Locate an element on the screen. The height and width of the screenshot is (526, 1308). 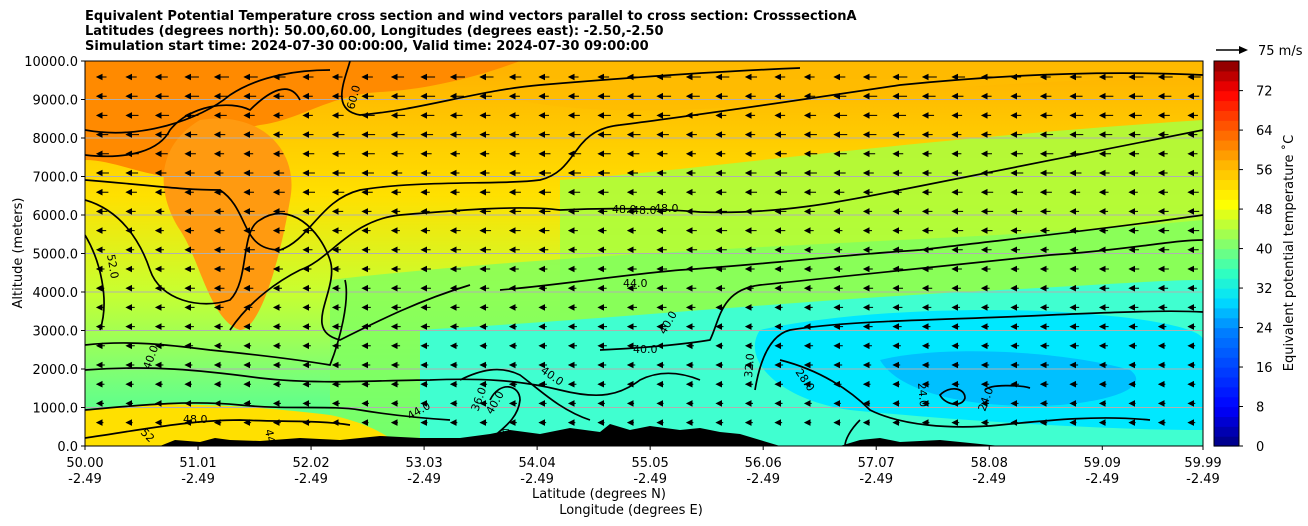
quiver-key: 75 m/s is located at coordinates (1259, 51).